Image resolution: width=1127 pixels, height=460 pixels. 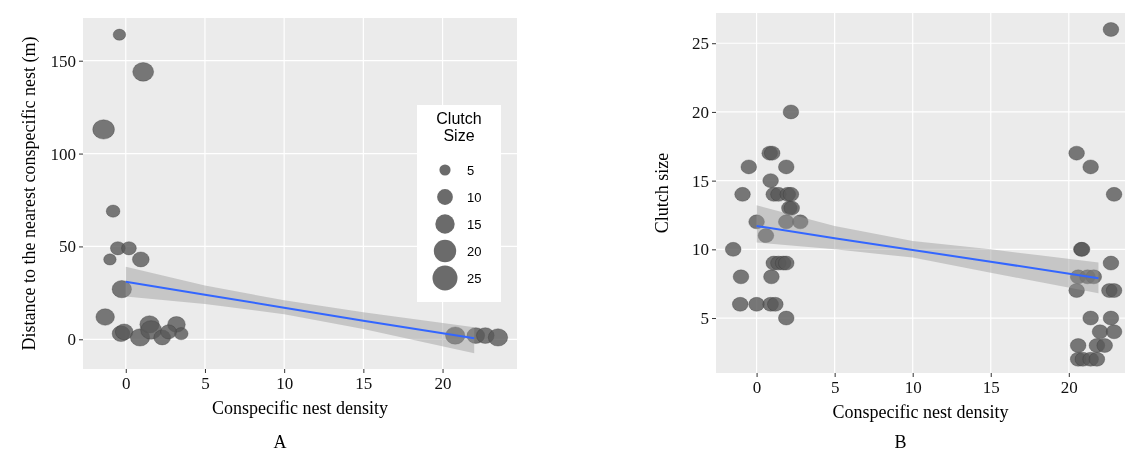 I want to click on y-tick-label: 5, so click(x=704, y=318).